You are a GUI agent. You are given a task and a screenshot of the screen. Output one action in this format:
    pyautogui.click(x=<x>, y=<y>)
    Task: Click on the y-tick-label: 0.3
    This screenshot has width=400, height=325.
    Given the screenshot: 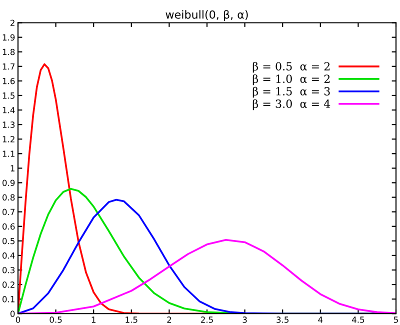 What is the action you would take?
    pyautogui.click(x=8, y=270)
    